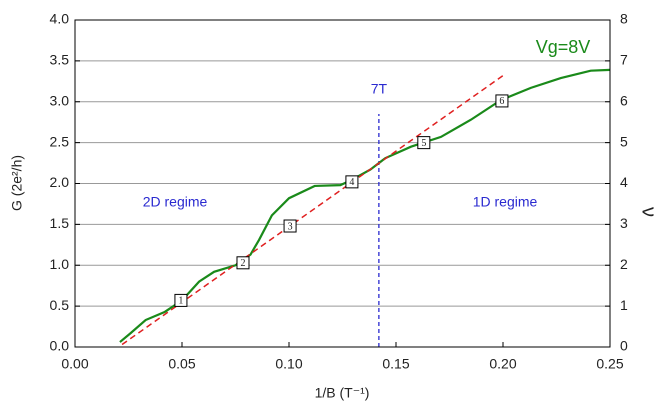 This screenshot has height=410, width=660. I want to click on x-tick-label: 0.00, so click(74, 364).